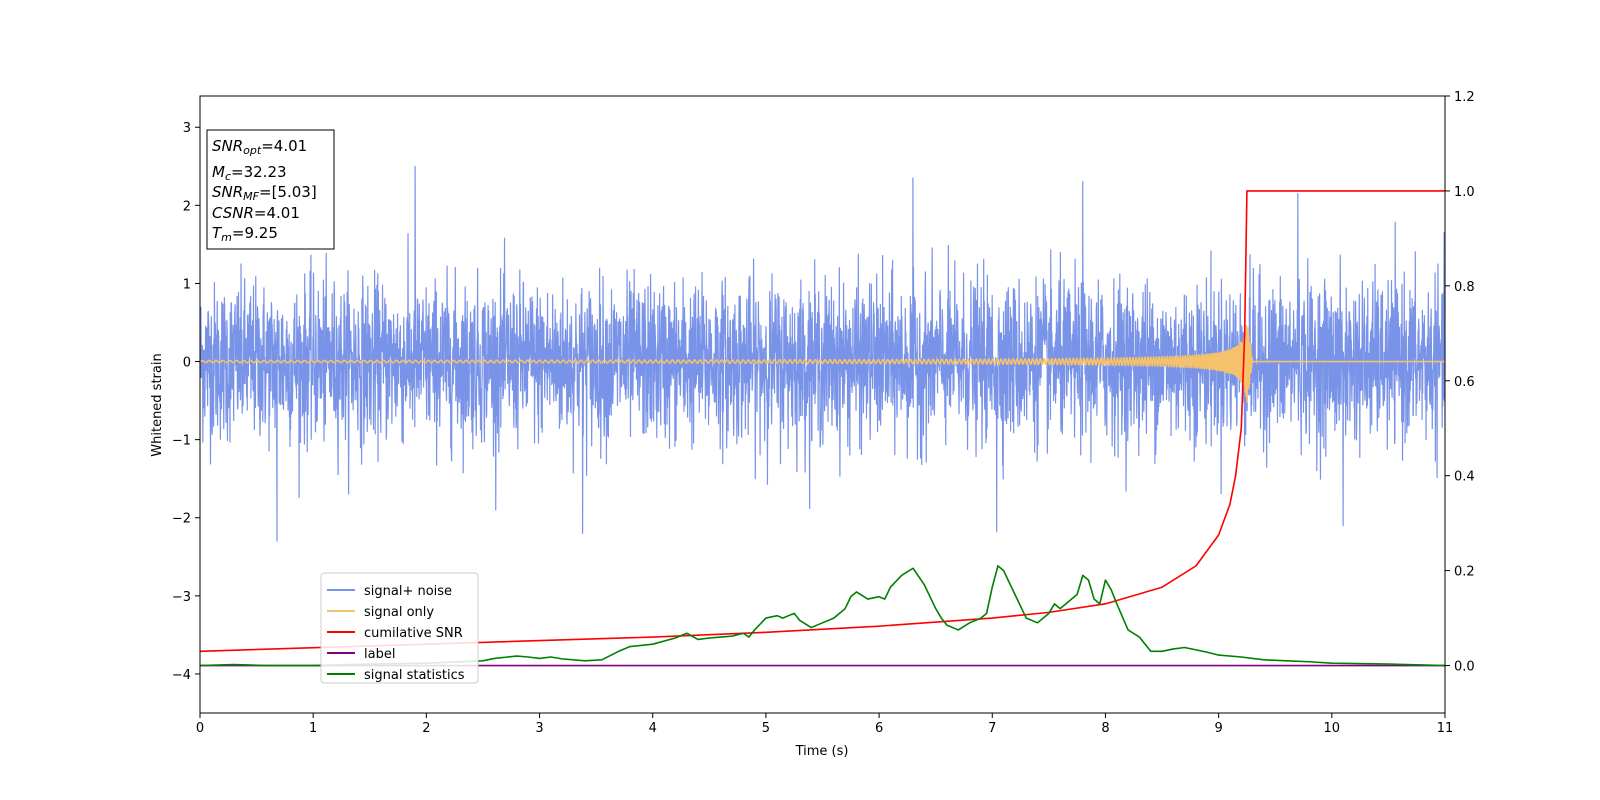  I want to click on y-tick-label-right: 1.2, so click(1464, 97).